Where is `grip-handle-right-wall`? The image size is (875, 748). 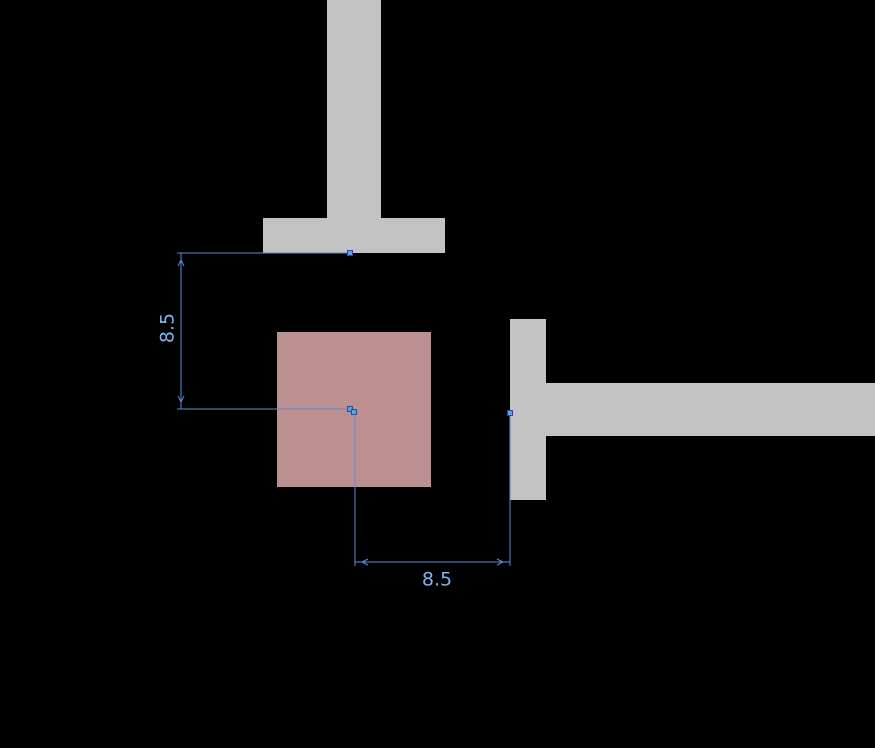
grip-handle-right-wall is located at coordinates (510, 413).